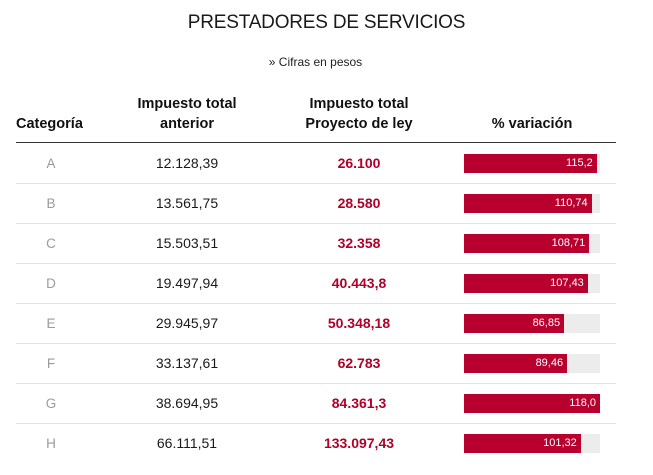 Image resolution: width=653 pixels, height=475 pixels. What do you see at coordinates (528, 203) in the screenshot?
I see `variation-bar: 110,74` at bounding box center [528, 203].